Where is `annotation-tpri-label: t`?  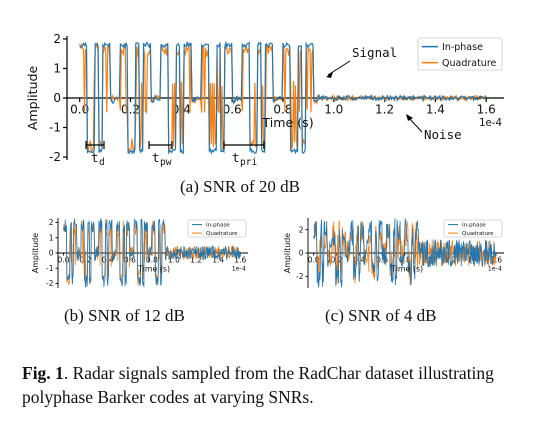
annotation-tpri-label: t is located at coordinates (236, 157).